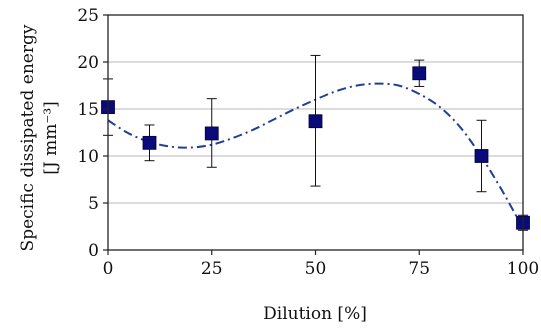 The image size is (541, 328). I want to click on y-tick-label: 25, so click(88, 16).